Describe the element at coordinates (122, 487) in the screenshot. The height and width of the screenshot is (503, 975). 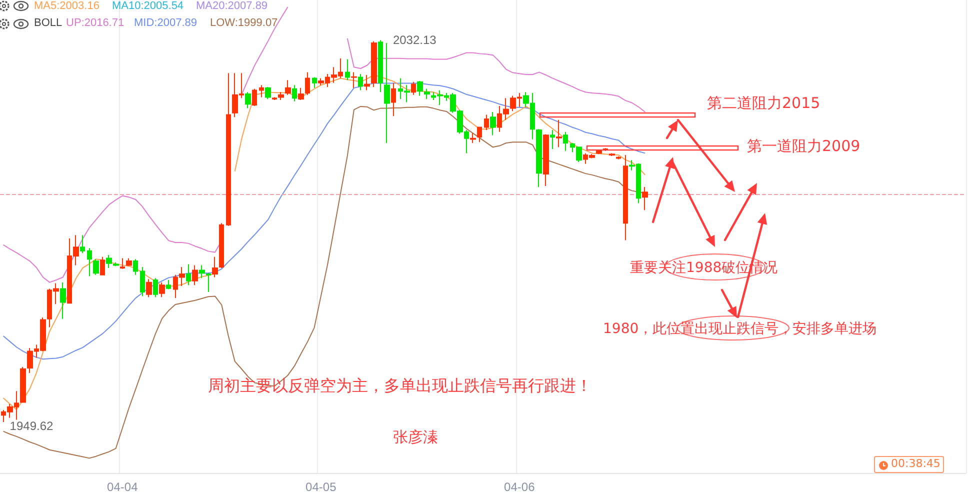
I see `x-tick-label: 04-04` at that location.